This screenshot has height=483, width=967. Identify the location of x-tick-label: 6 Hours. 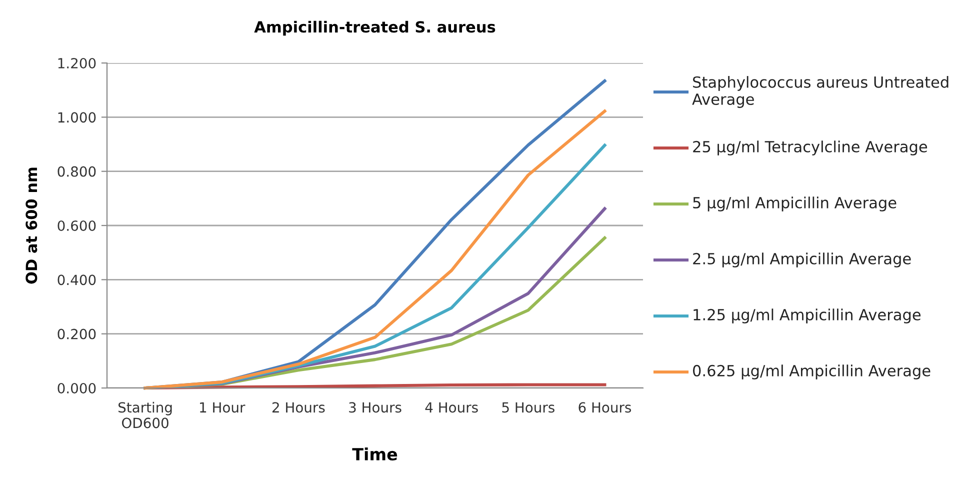
(605, 407).